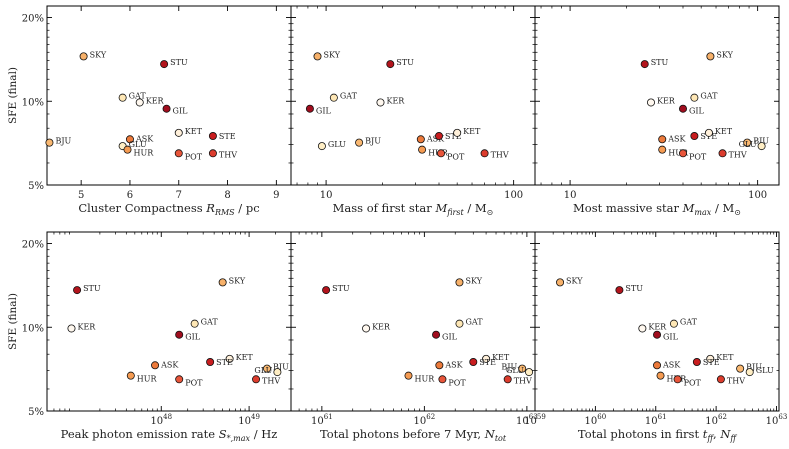  What do you see at coordinates (657, 435) in the screenshot?
I see `x-axis-label: Total photons in first tff, Nff` at bounding box center [657, 435].